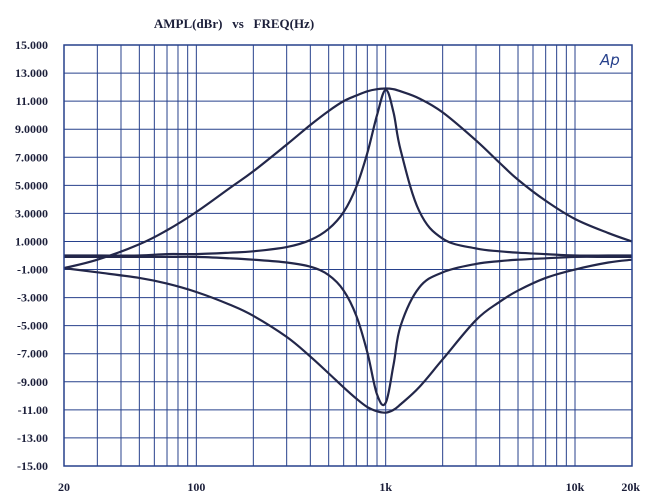 This screenshot has height=500, width=655. What do you see at coordinates (32, 354) in the screenshot?
I see `y-tick-label: -7.000` at bounding box center [32, 354].